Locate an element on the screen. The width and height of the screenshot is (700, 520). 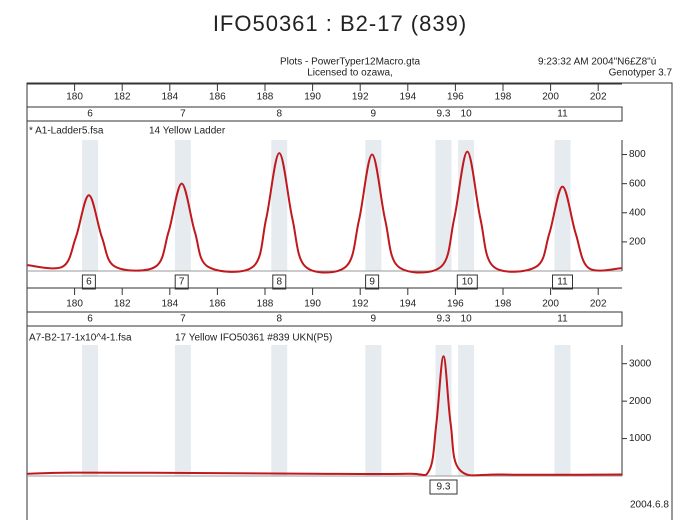
y-tick-label: 3000 is located at coordinates (640, 363).